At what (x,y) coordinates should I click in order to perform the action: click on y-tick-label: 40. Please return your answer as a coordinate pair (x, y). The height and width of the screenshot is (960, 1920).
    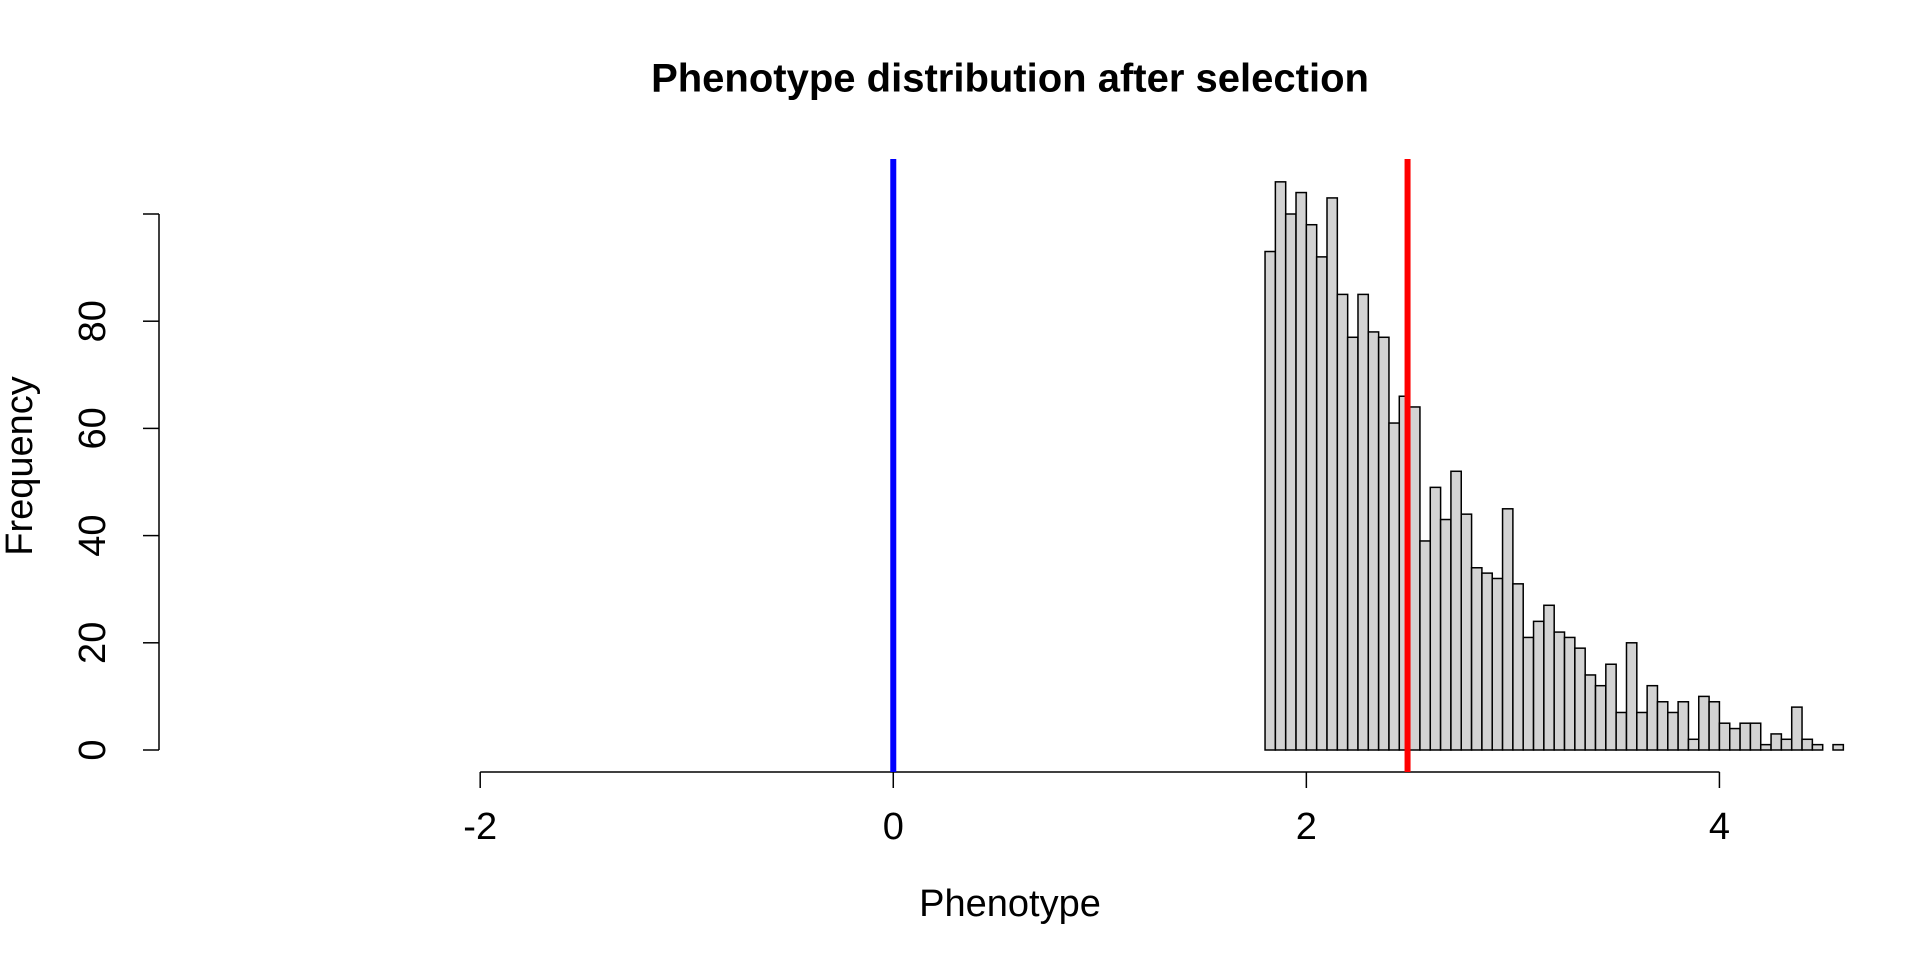
    Looking at the image, I should click on (93, 535).